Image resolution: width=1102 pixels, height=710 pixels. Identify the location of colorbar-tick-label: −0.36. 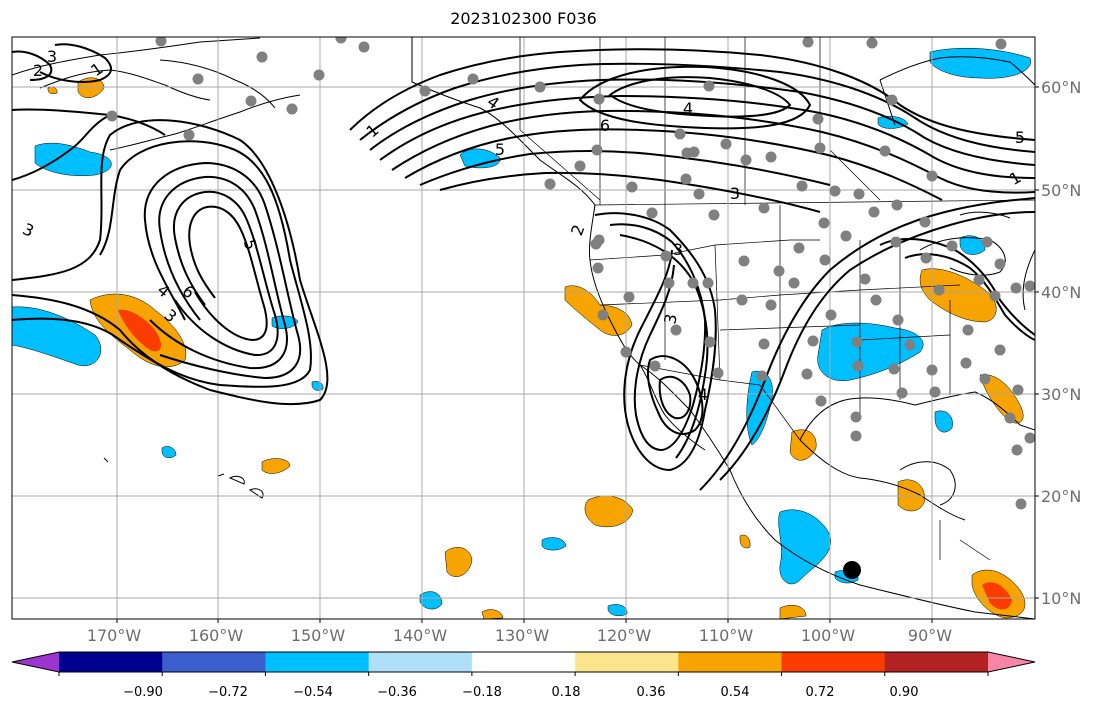
(397, 692).